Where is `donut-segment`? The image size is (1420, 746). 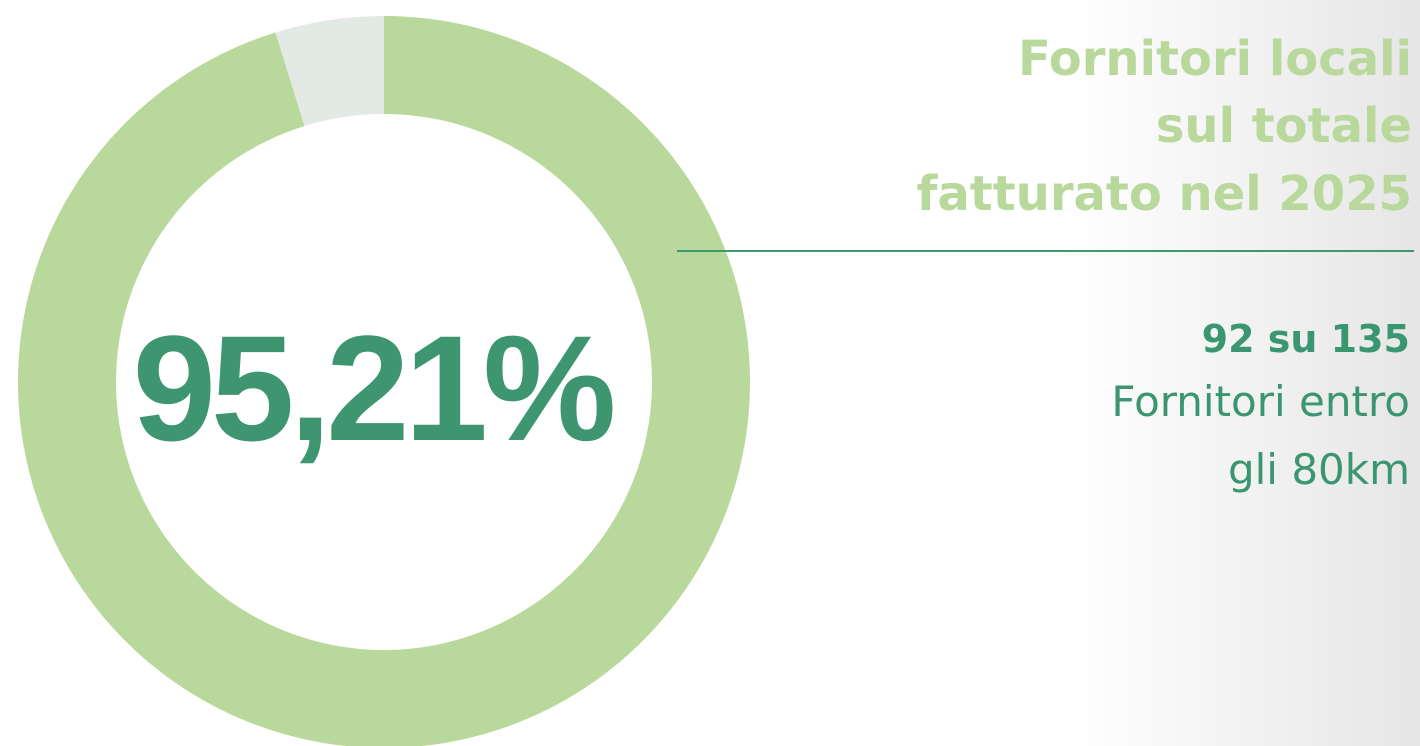
donut-segment is located at coordinates (329, 71).